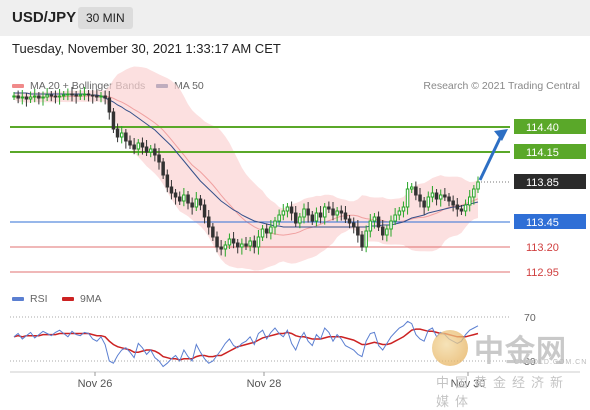 This screenshot has width=590, height=410. What do you see at coordinates (468, 384) in the screenshot?
I see `x-tick-label: Nov 30` at bounding box center [468, 384].